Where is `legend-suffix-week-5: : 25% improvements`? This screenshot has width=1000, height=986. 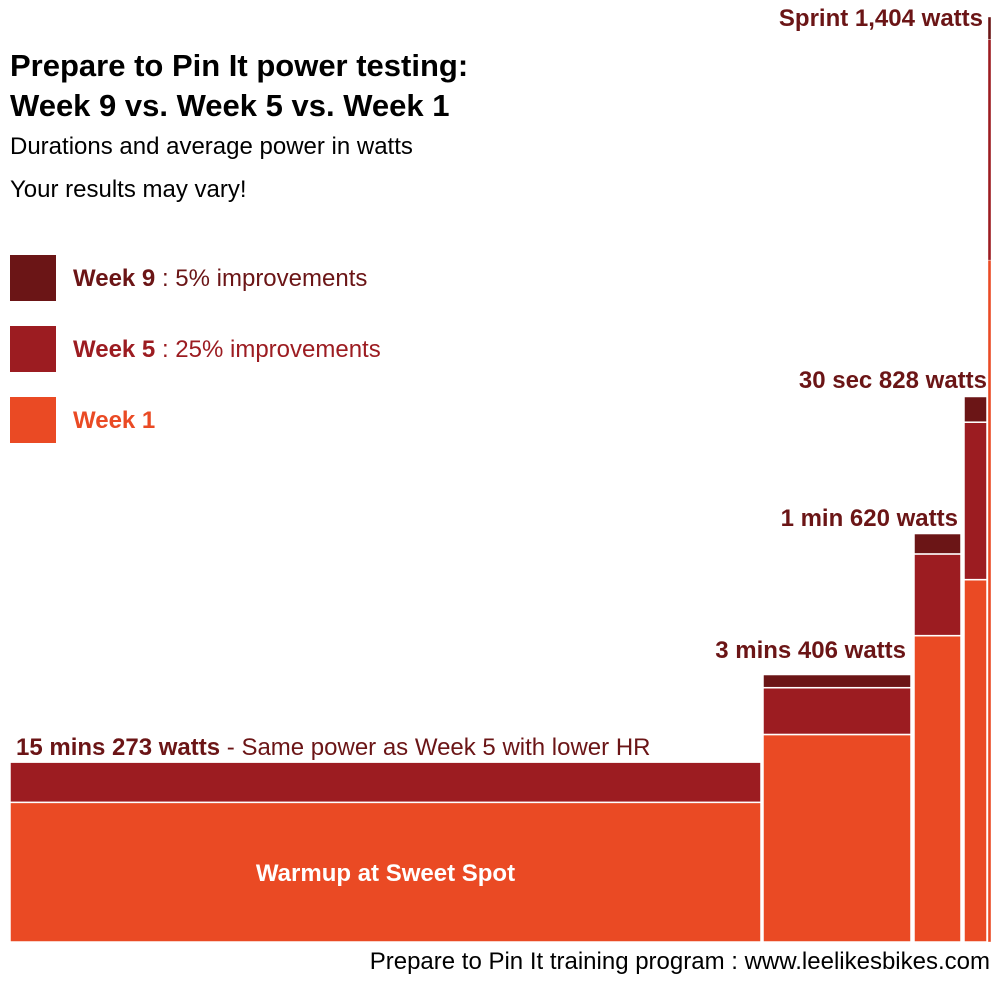
legend-suffix-week-5: : 25% improvements is located at coordinates (268, 349).